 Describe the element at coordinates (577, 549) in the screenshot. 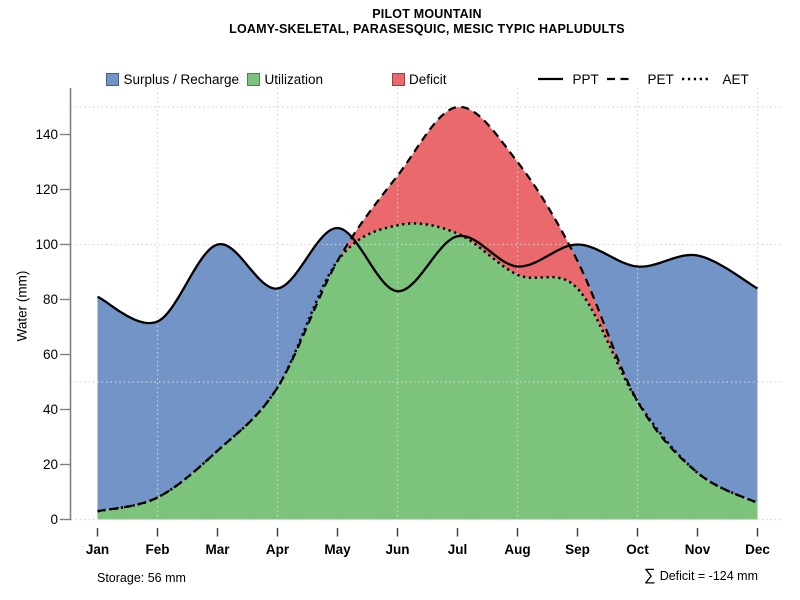

I see `x-tick-label: Sep` at that location.